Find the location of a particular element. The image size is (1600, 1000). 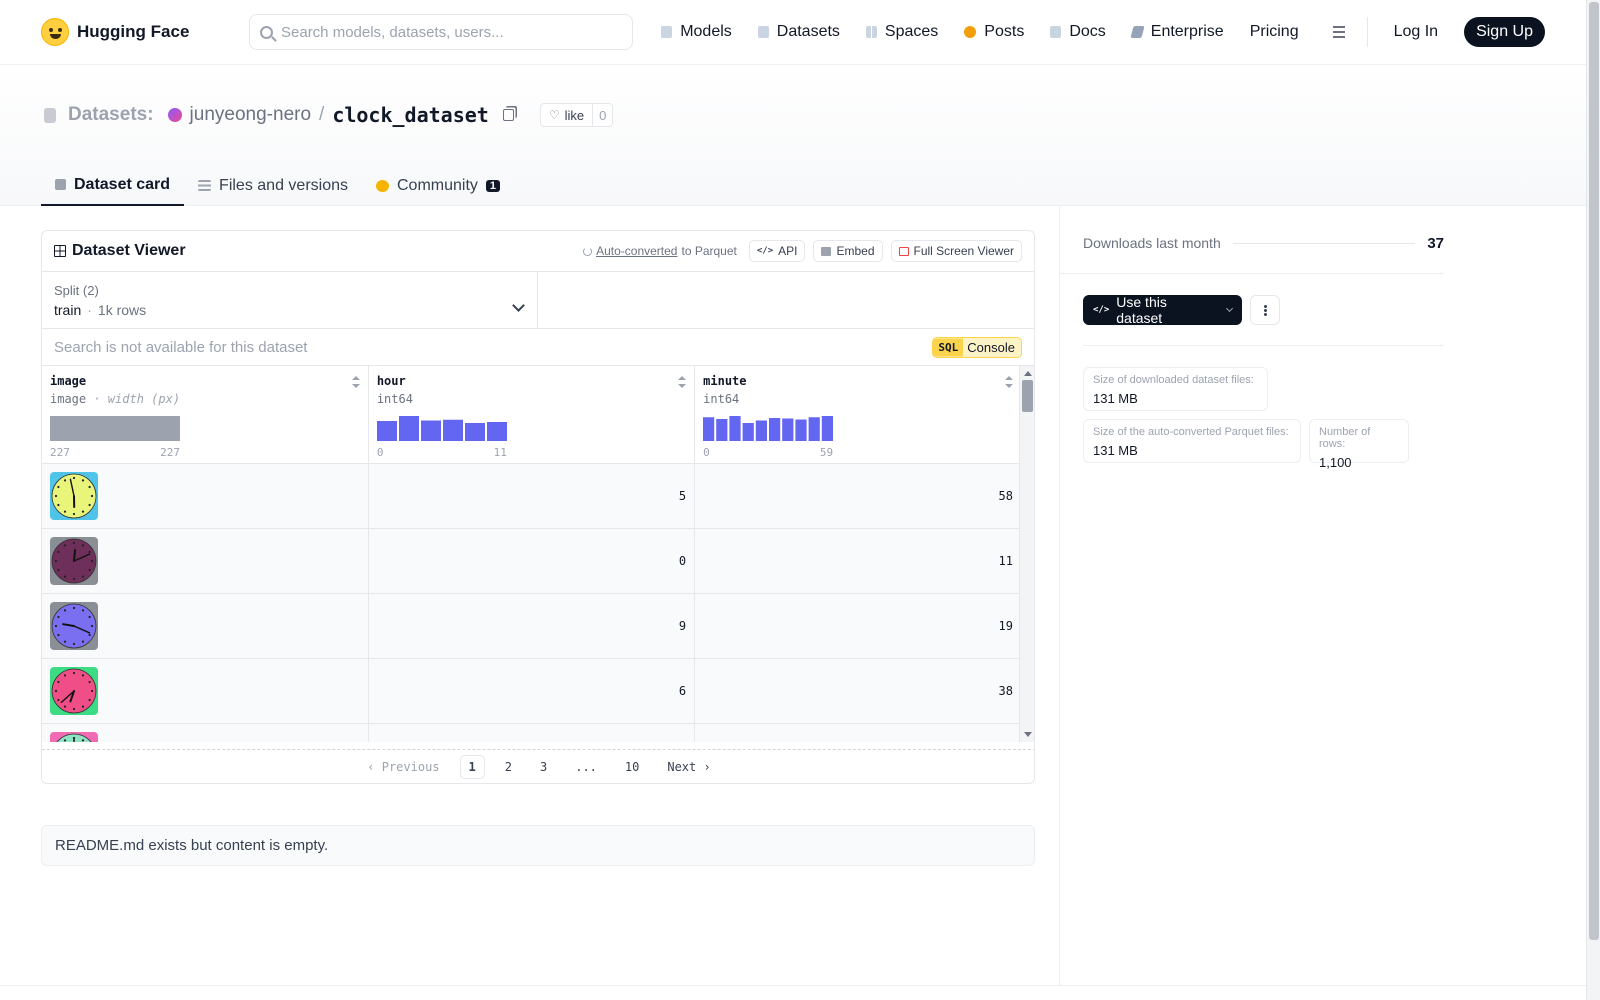

nav-label: Spaces is located at coordinates (911, 31).